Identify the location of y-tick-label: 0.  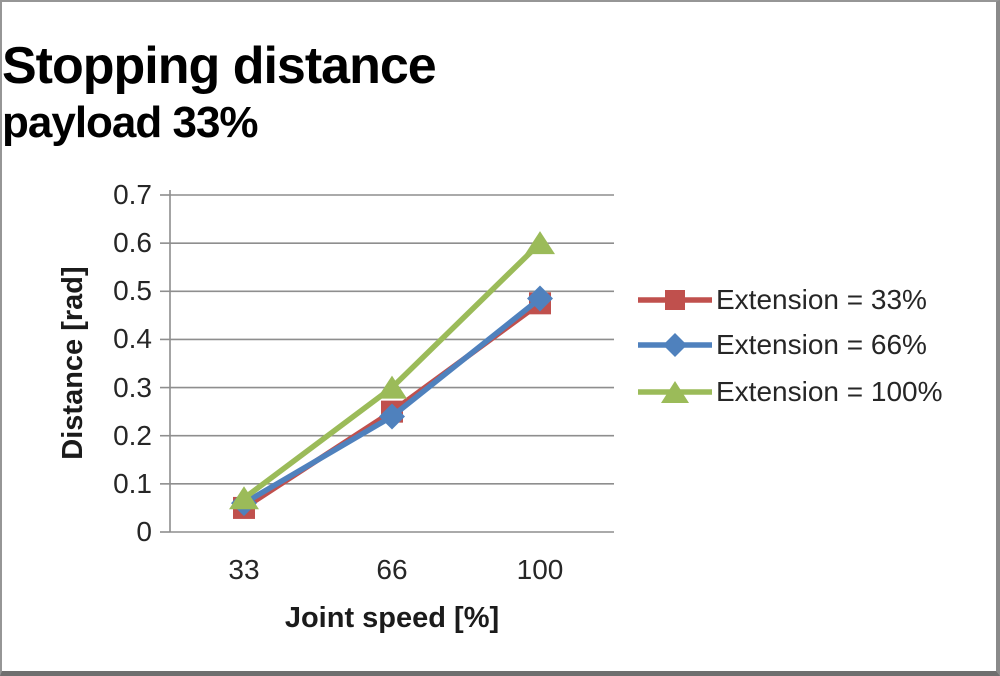
(144, 531).